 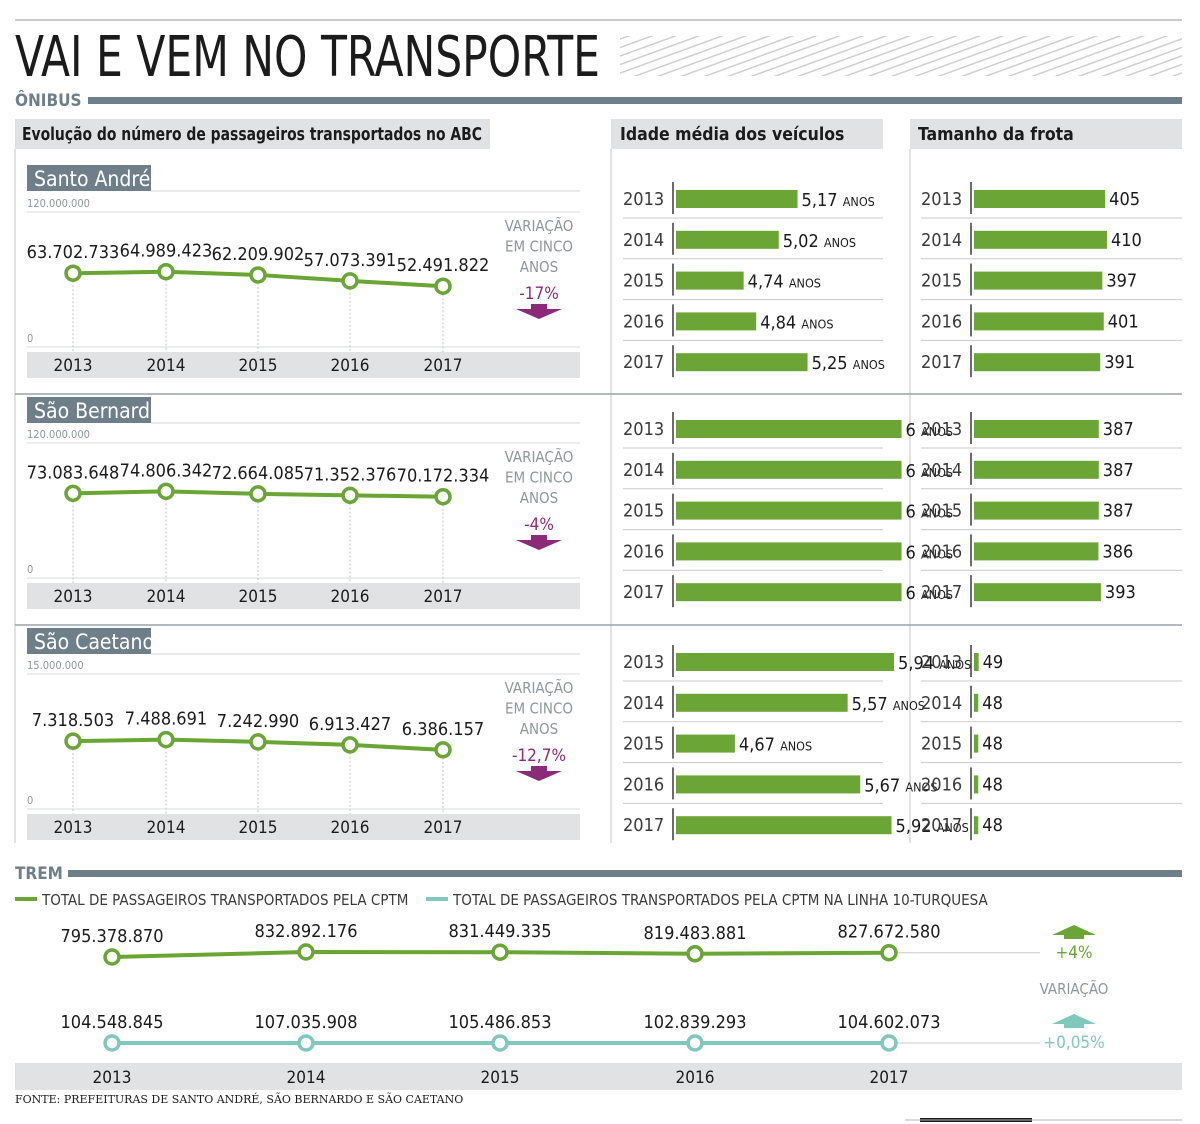 I want to click on variation-value: -4%, so click(x=539, y=525).